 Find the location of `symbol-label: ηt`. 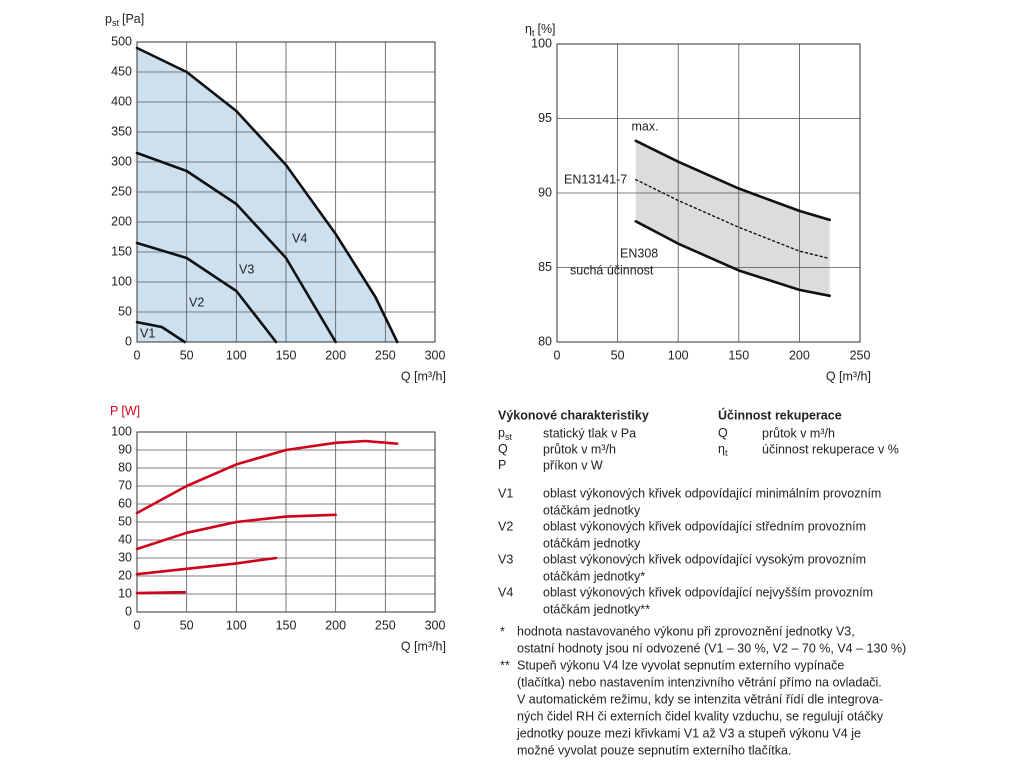

symbol-label: ηt is located at coordinates (723, 450).